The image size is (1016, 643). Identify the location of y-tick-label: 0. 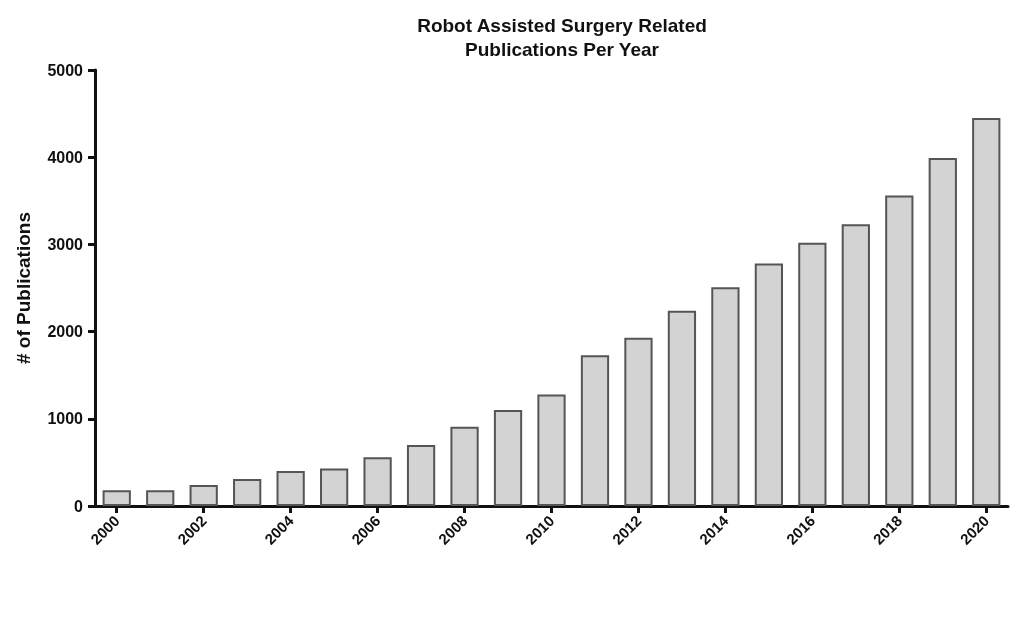
(79, 506).